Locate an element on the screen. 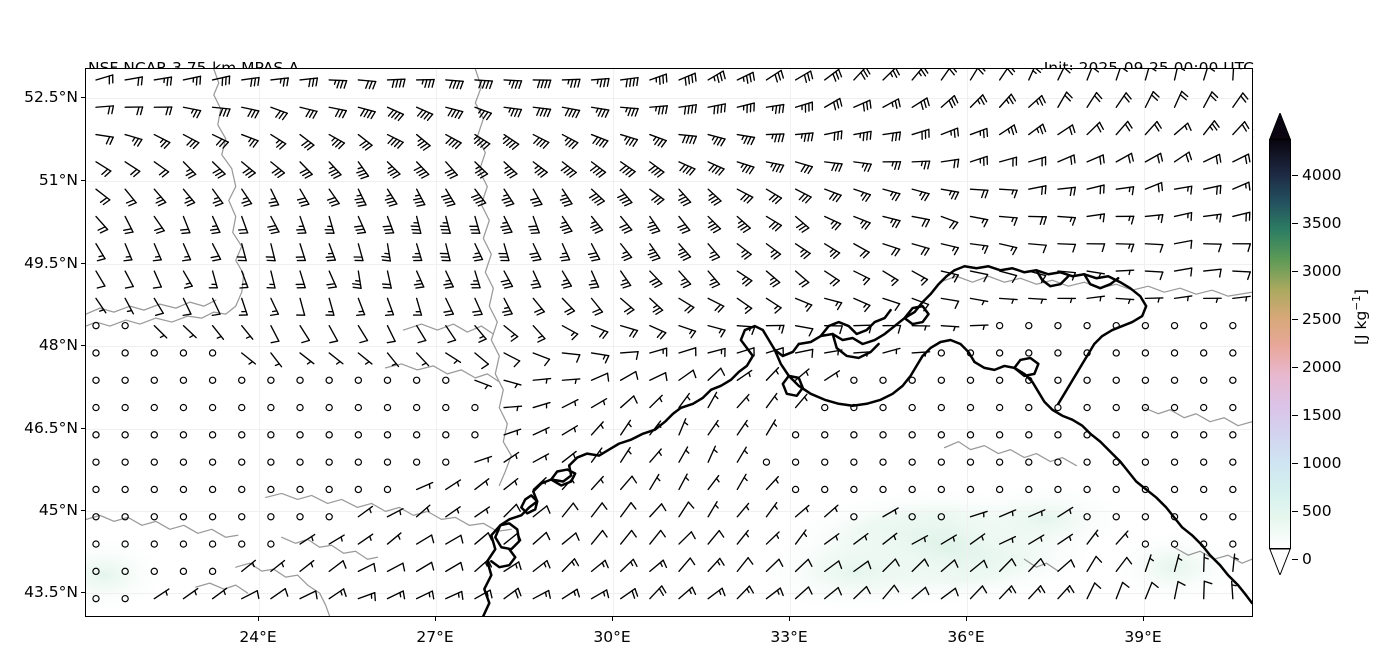 The height and width of the screenshot is (665, 1397). y-tick-label: 46.5°N is located at coordinates (51, 428).